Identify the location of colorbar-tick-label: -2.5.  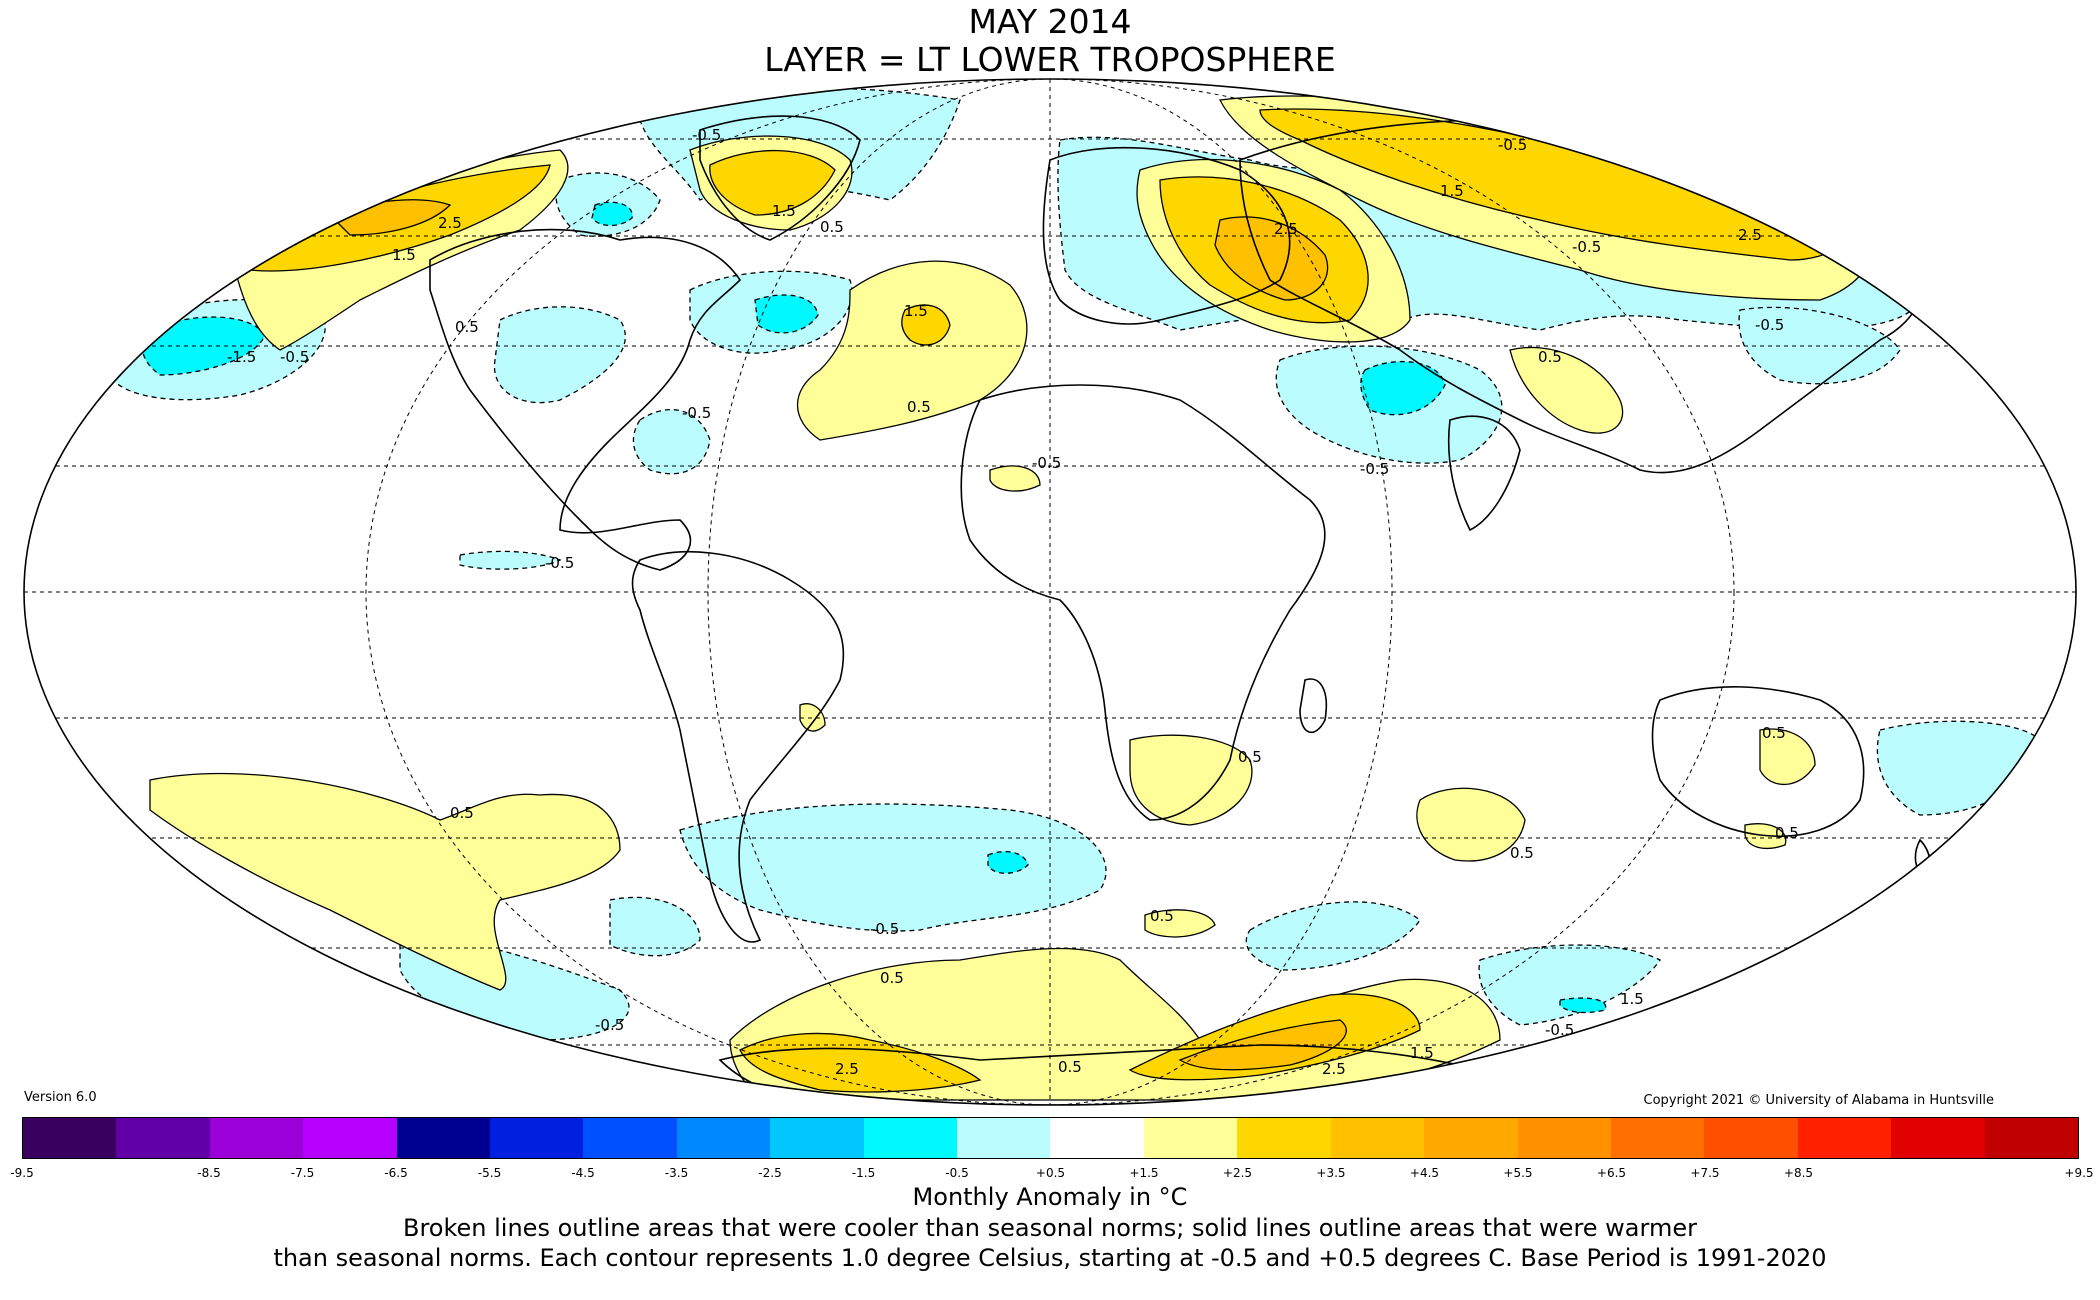
(770, 1173).